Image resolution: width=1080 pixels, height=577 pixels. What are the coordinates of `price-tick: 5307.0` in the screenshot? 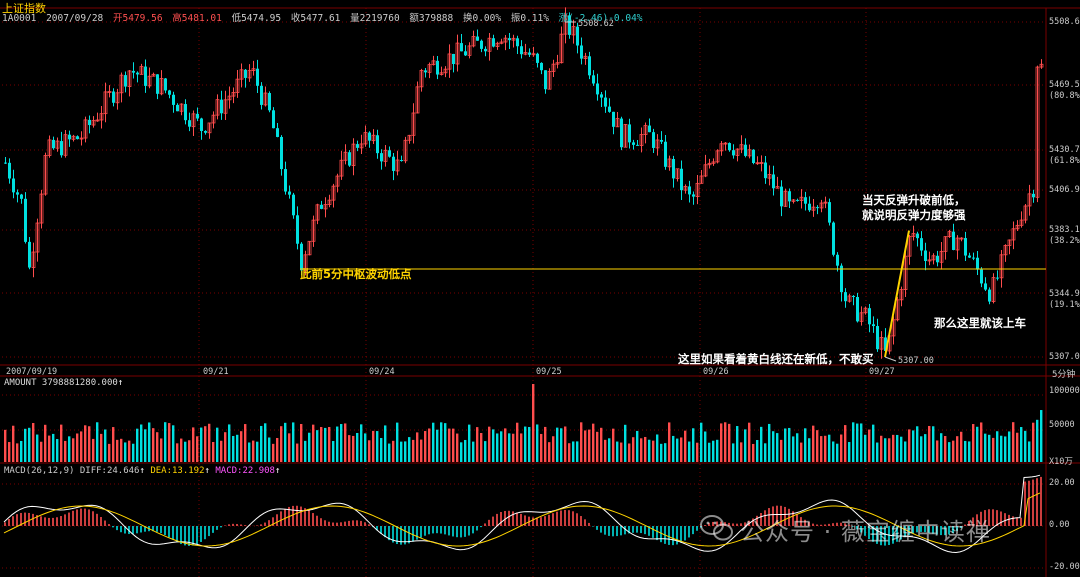 It's located at (1064, 357).